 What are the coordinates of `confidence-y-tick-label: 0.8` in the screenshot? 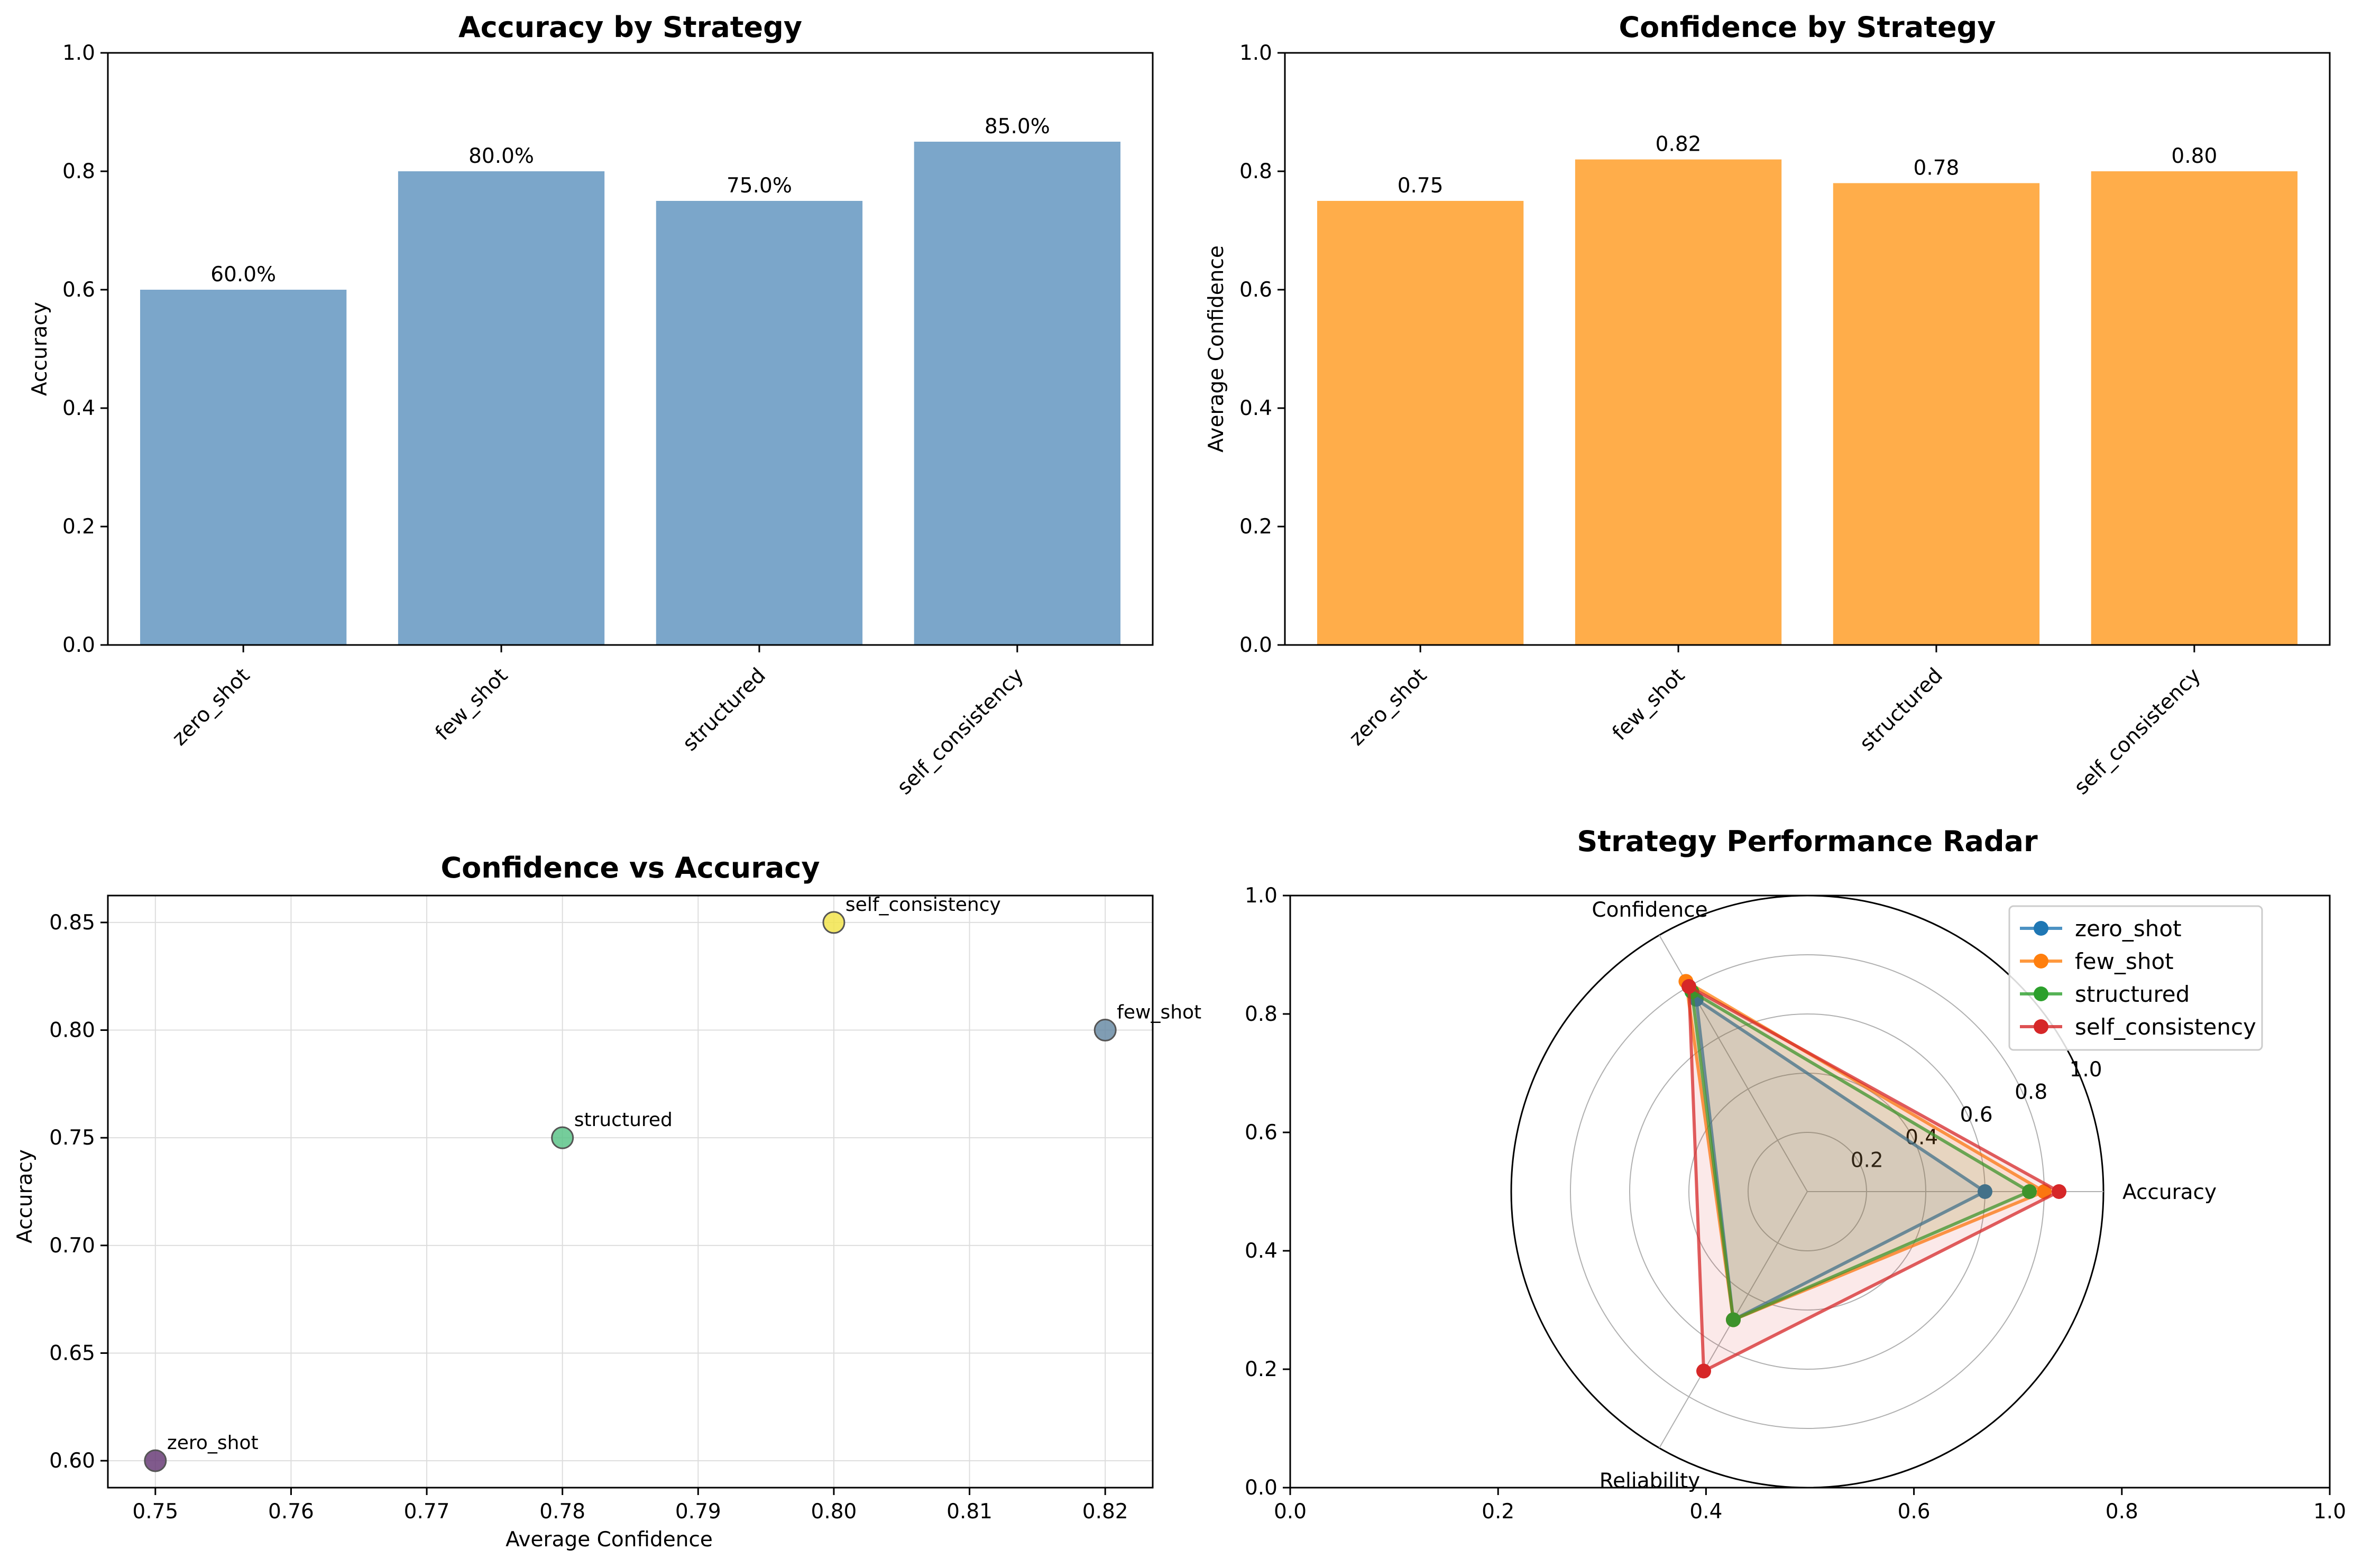 It's located at (1256, 171).